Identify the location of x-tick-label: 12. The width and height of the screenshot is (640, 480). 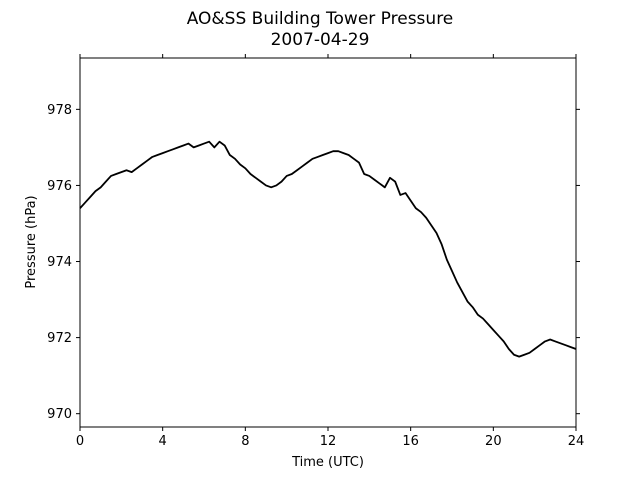
(328, 441).